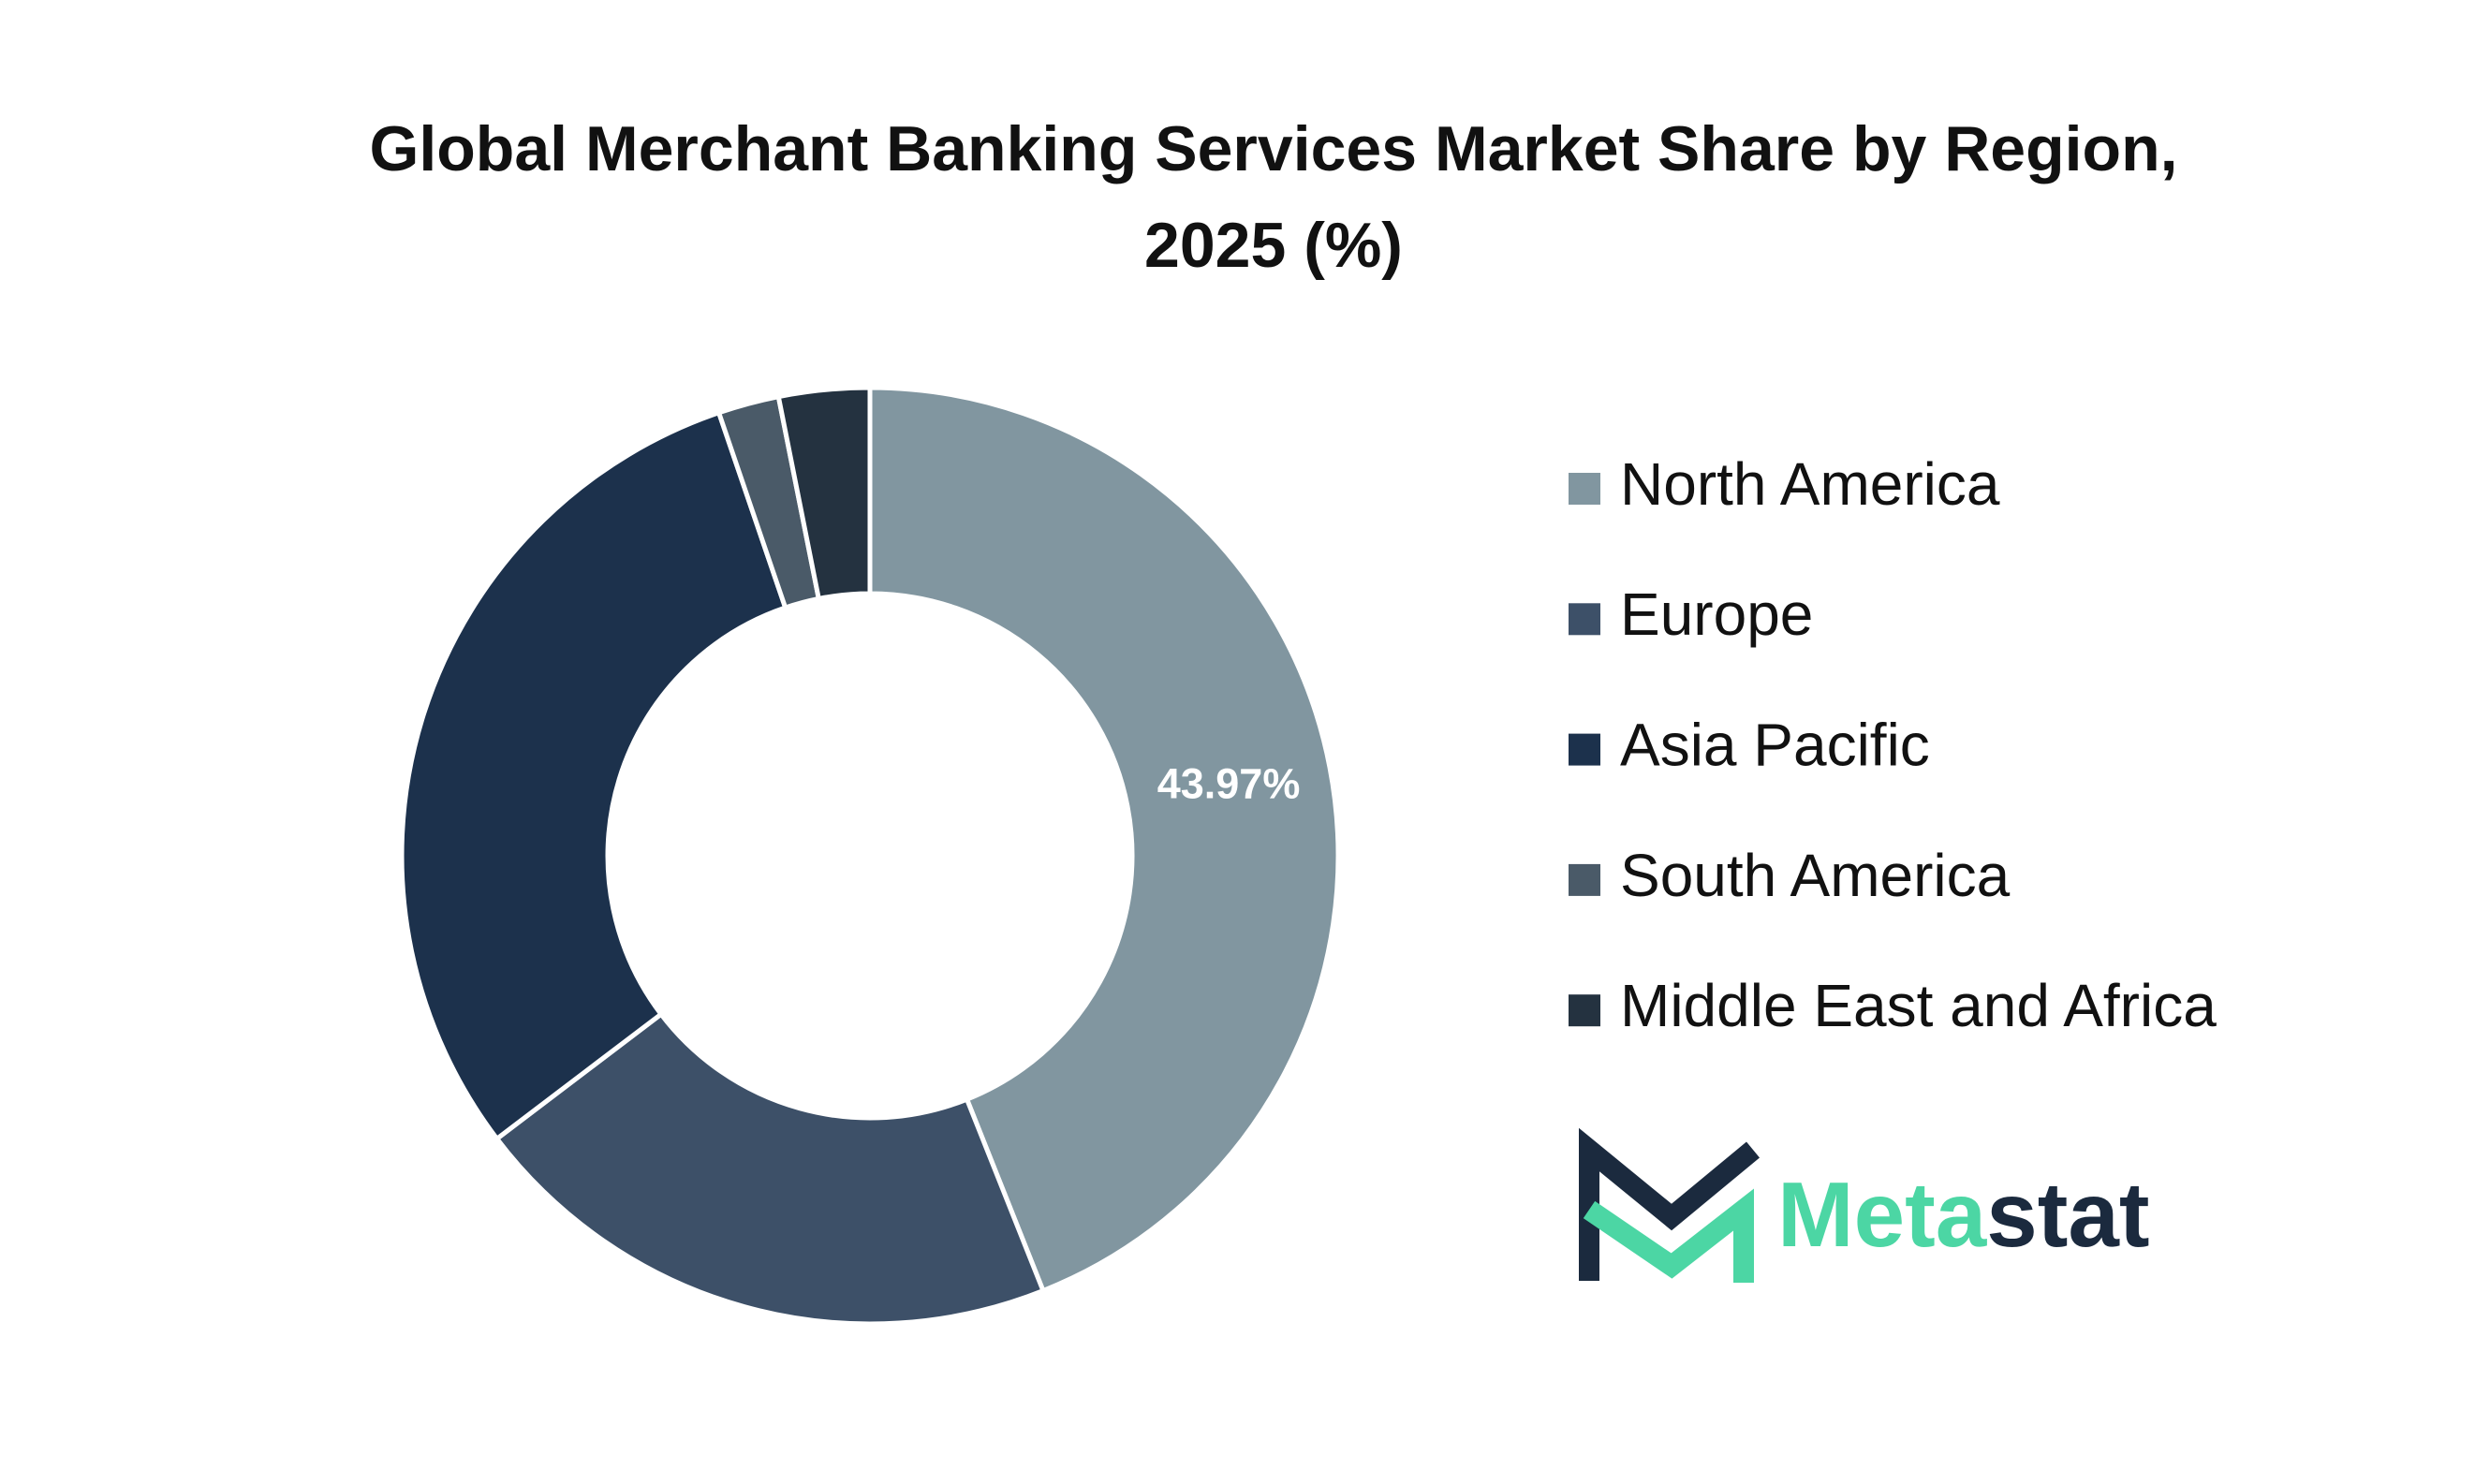 The height and width of the screenshot is (1484, 2490). I want to click on data-label: 43.97%, so click(1229, 783).